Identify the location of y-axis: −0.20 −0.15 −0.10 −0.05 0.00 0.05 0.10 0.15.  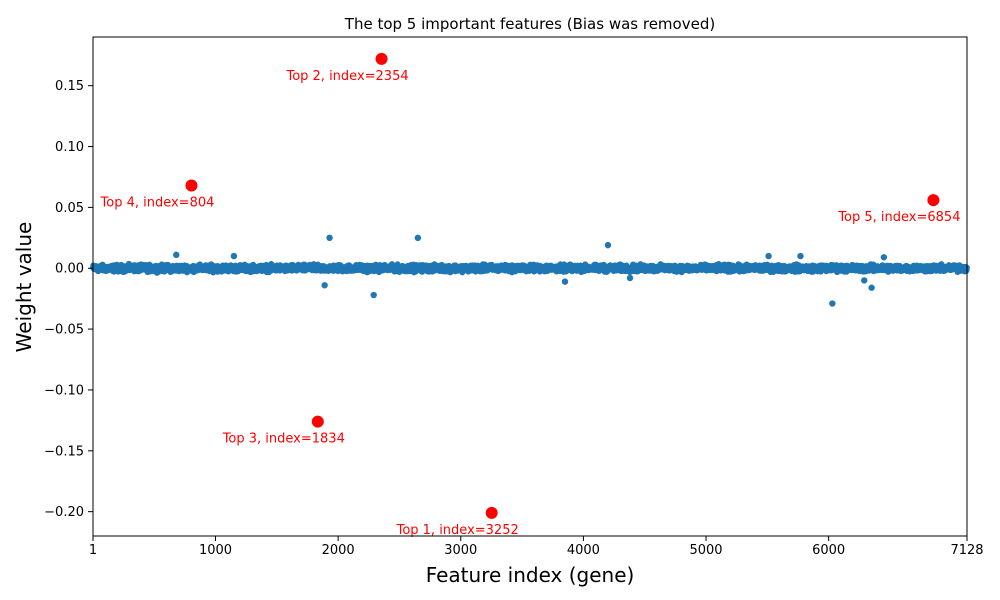
(68, 299).